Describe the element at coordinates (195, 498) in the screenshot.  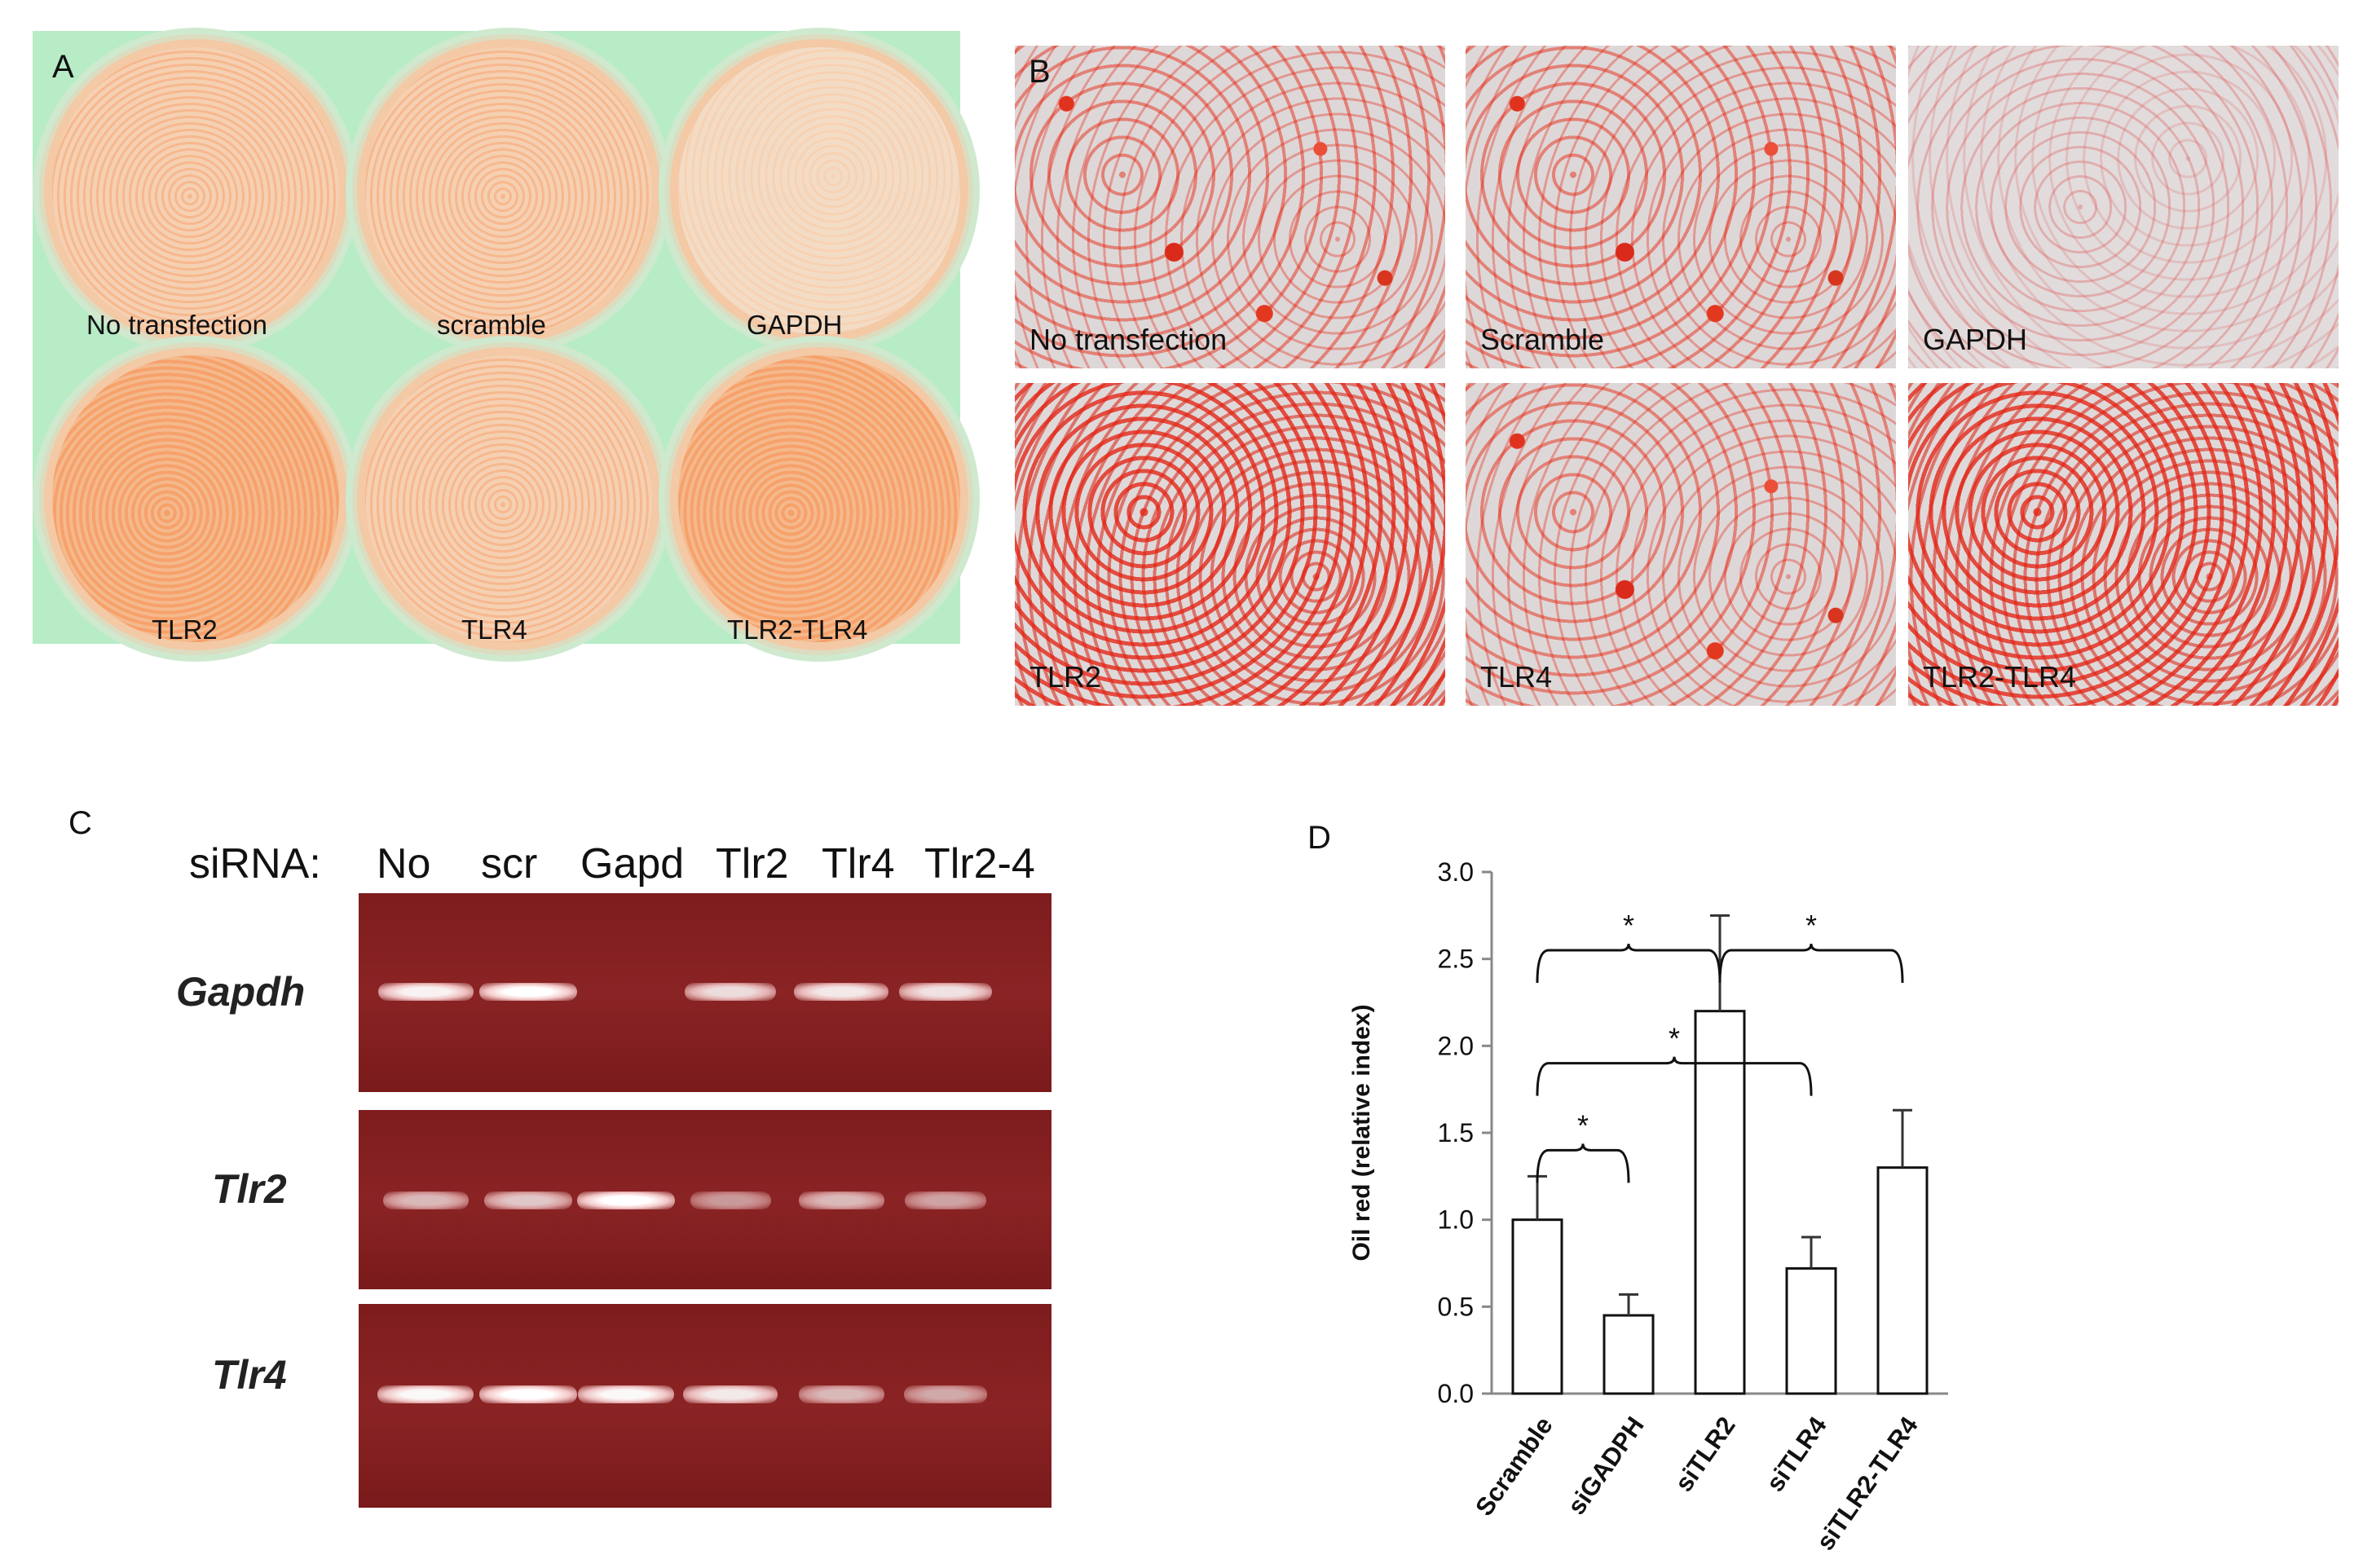
I see `well-tlr2` at that location.